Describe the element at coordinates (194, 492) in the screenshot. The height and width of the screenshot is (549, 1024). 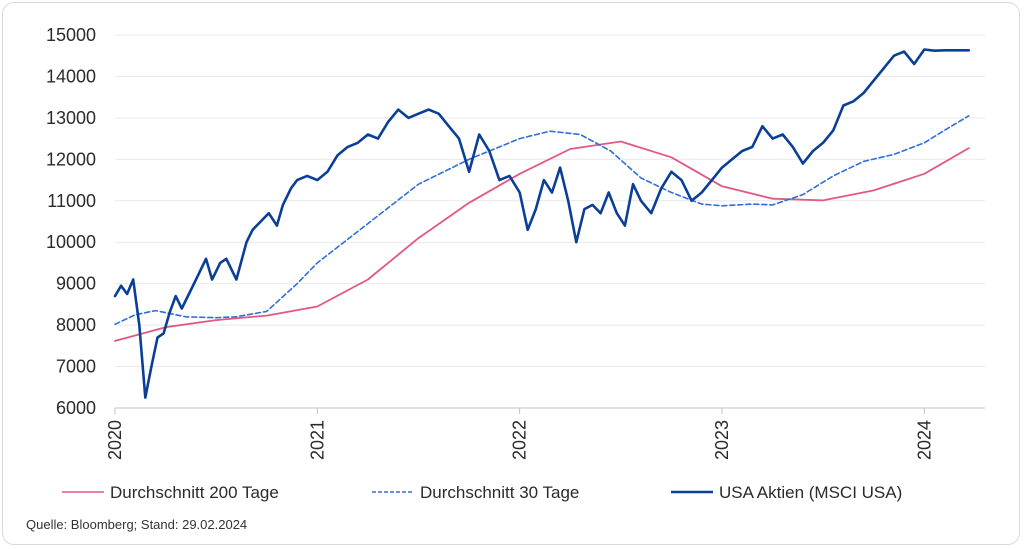
I see `legend-label-0: Durchschnitt 200 Tage` at that location.